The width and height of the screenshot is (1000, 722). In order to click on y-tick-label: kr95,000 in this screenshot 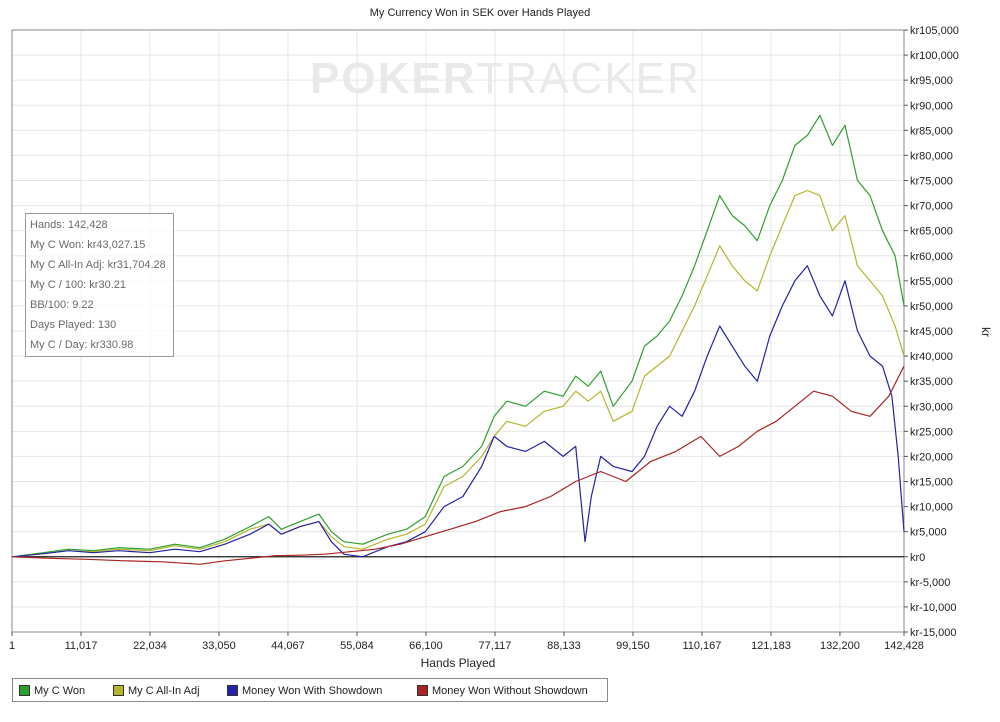, I will do `click(931, 81)`.